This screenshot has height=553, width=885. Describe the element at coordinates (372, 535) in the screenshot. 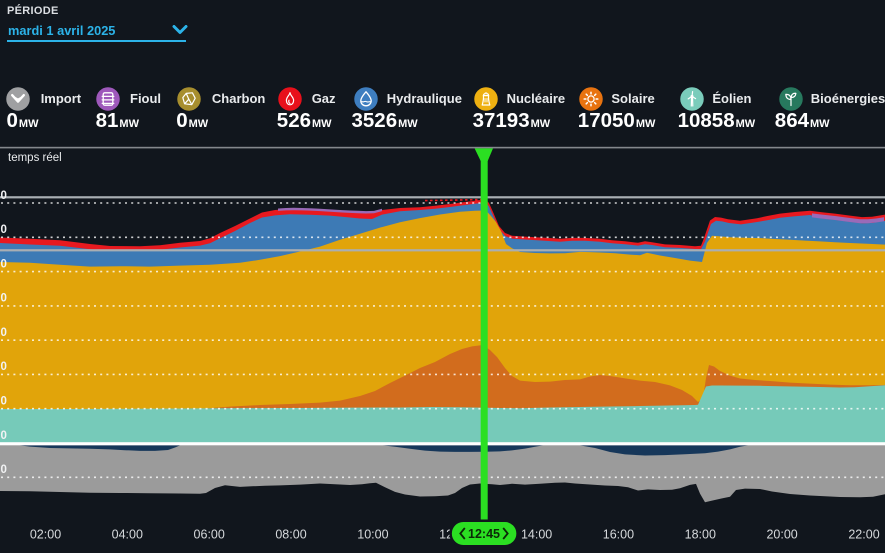

I see `svg-text: 10:00` at that location.